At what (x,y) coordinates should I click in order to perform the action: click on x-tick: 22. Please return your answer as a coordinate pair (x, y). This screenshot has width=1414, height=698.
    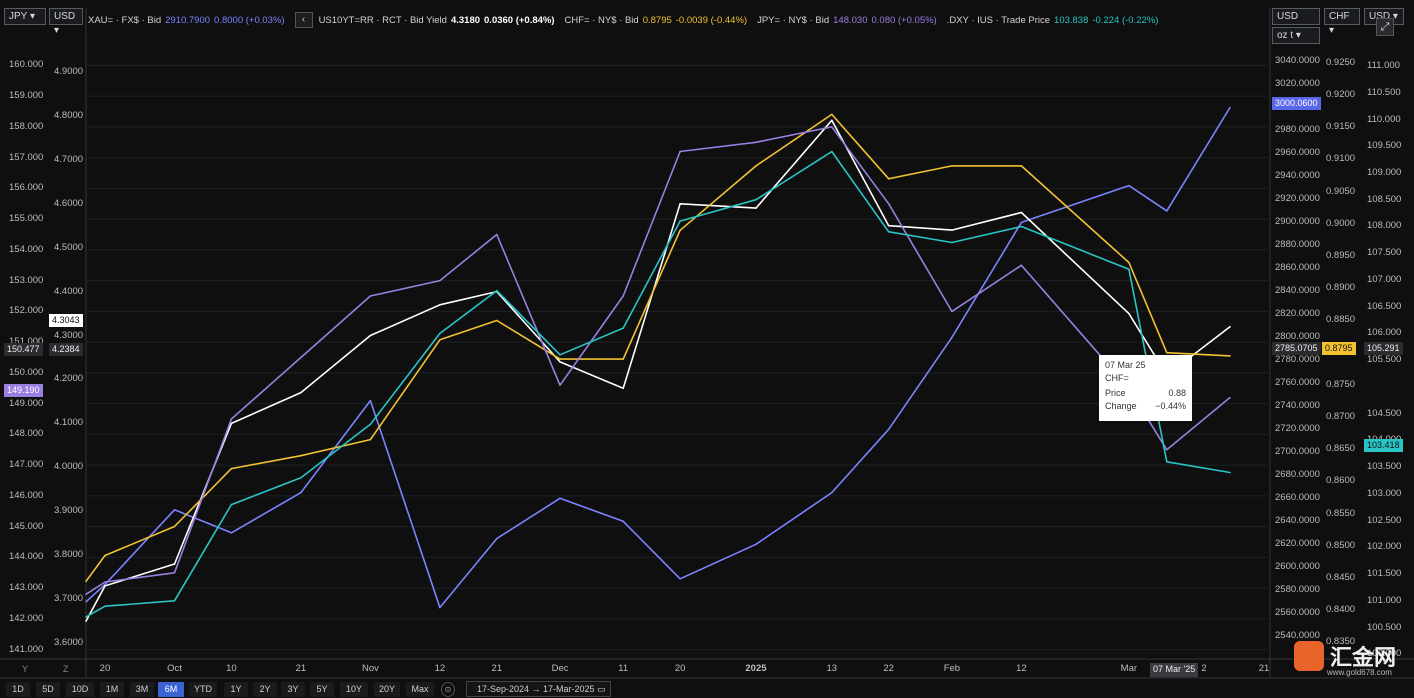
    Looking at the image, I should click on (888, 668).